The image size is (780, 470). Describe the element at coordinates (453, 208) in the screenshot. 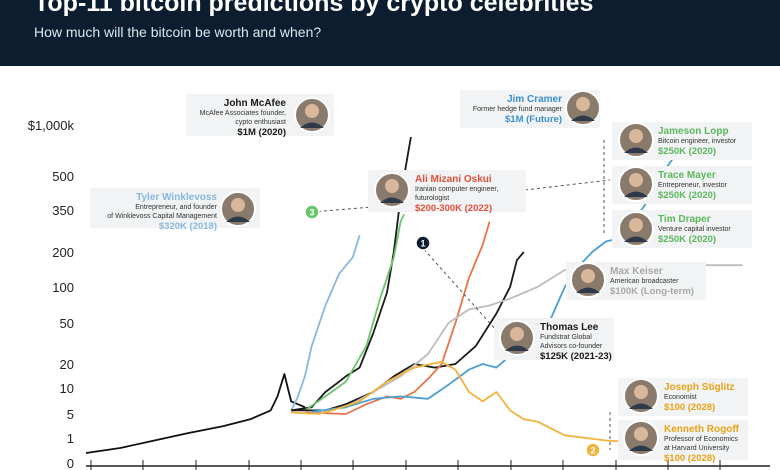

I see `callout-value: $200-300K (2022)` at that location.